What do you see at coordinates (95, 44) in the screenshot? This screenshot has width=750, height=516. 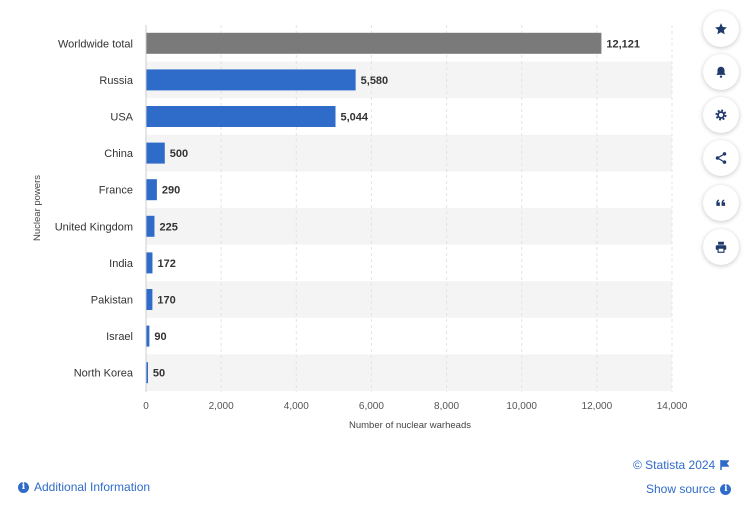 I see `category-label: Worldwide total` at bounding box center [95, 44].